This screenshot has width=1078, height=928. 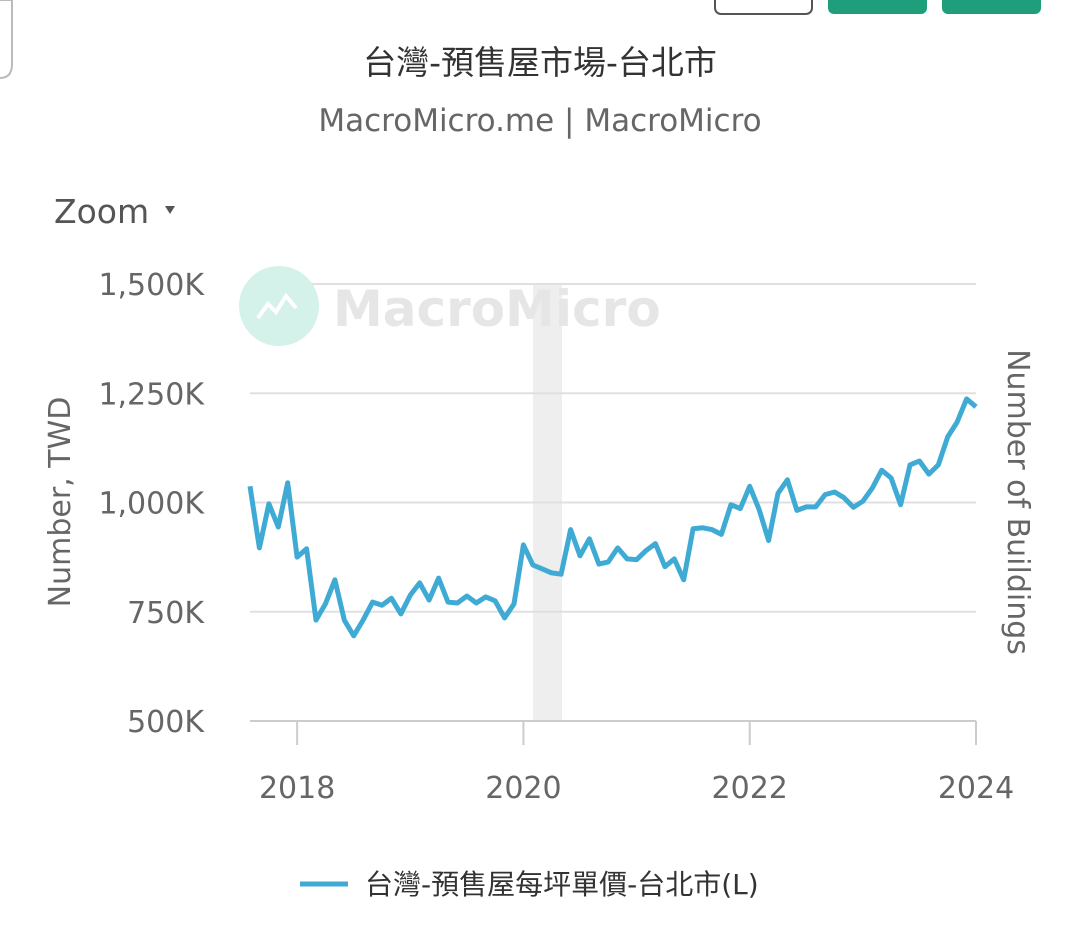 I want to click on zoom-button: Zoom, so click(x=101, y=211).